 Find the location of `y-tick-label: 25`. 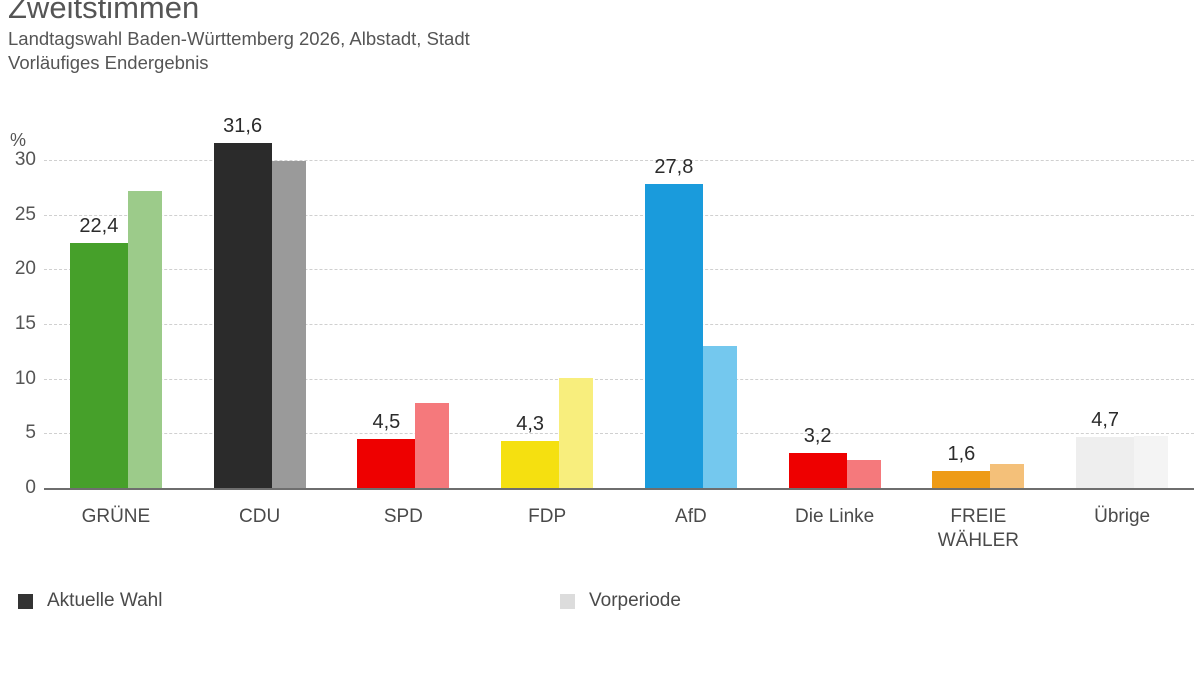

y-tick-label: 25 is located at coordinates (25, 214).